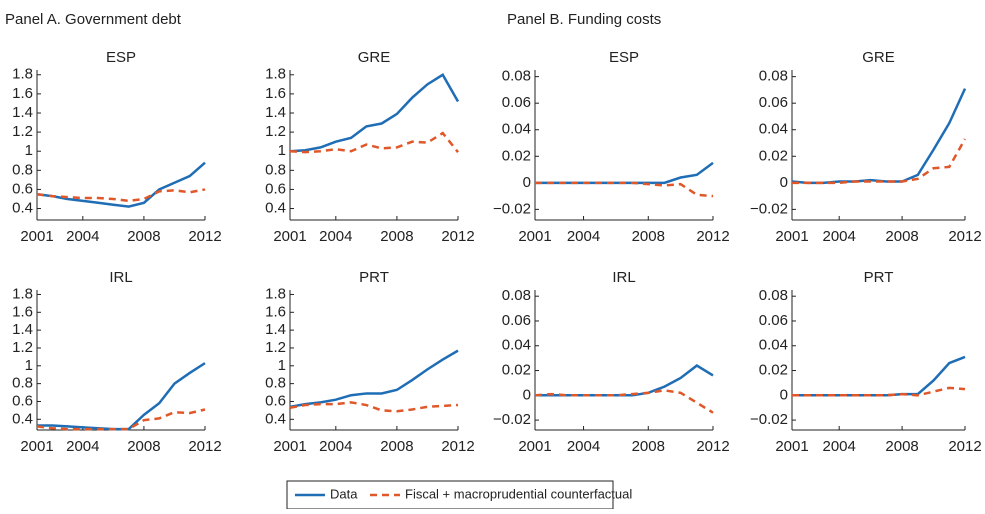 The height and width of the screenshot is (514, 985). I want to click on chart-title: IRL, so click(120, 277).